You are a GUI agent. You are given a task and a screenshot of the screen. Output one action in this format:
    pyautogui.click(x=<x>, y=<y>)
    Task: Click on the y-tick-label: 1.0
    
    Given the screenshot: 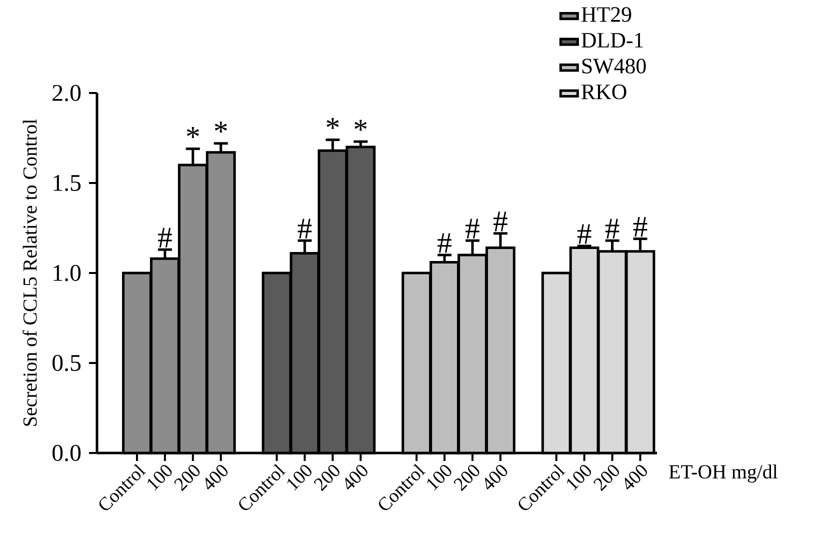 What is the action you would take?
    pyautogui.click(x=67, y=273)
    